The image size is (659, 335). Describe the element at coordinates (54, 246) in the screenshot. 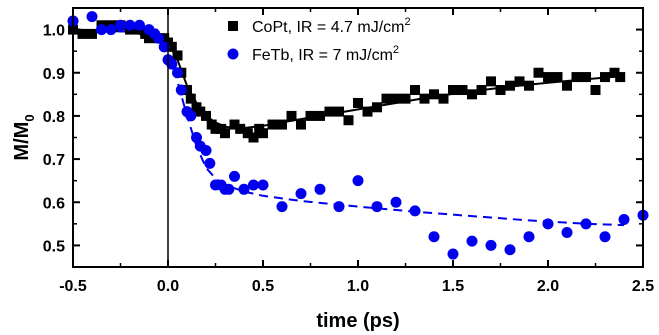

I see `y-tick-label: 0.5` at that location.